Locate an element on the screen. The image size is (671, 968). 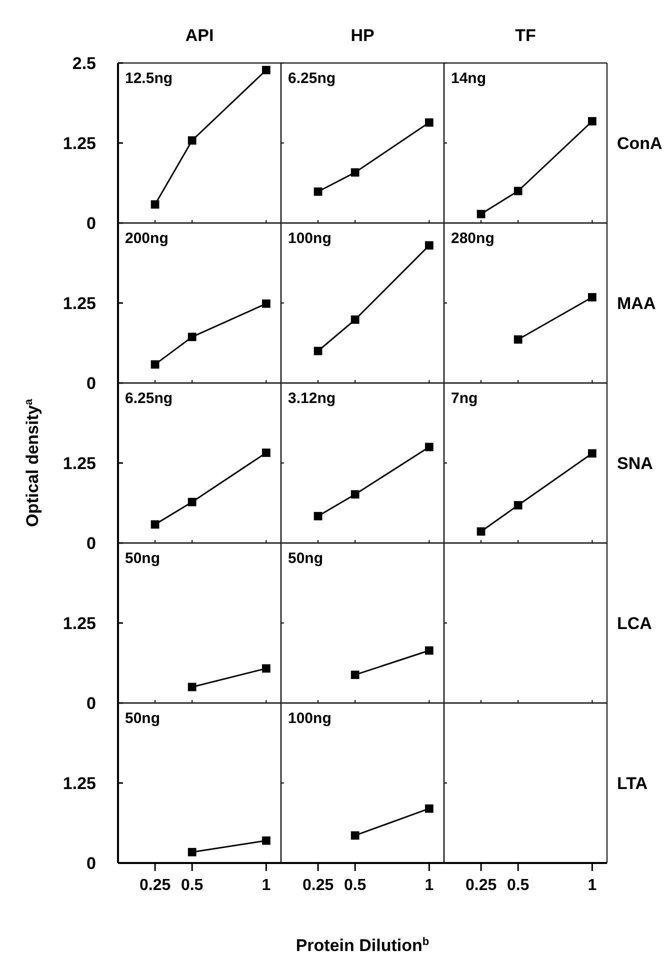
y-tick-label: 2.5 is located at coordinates (84, 63).